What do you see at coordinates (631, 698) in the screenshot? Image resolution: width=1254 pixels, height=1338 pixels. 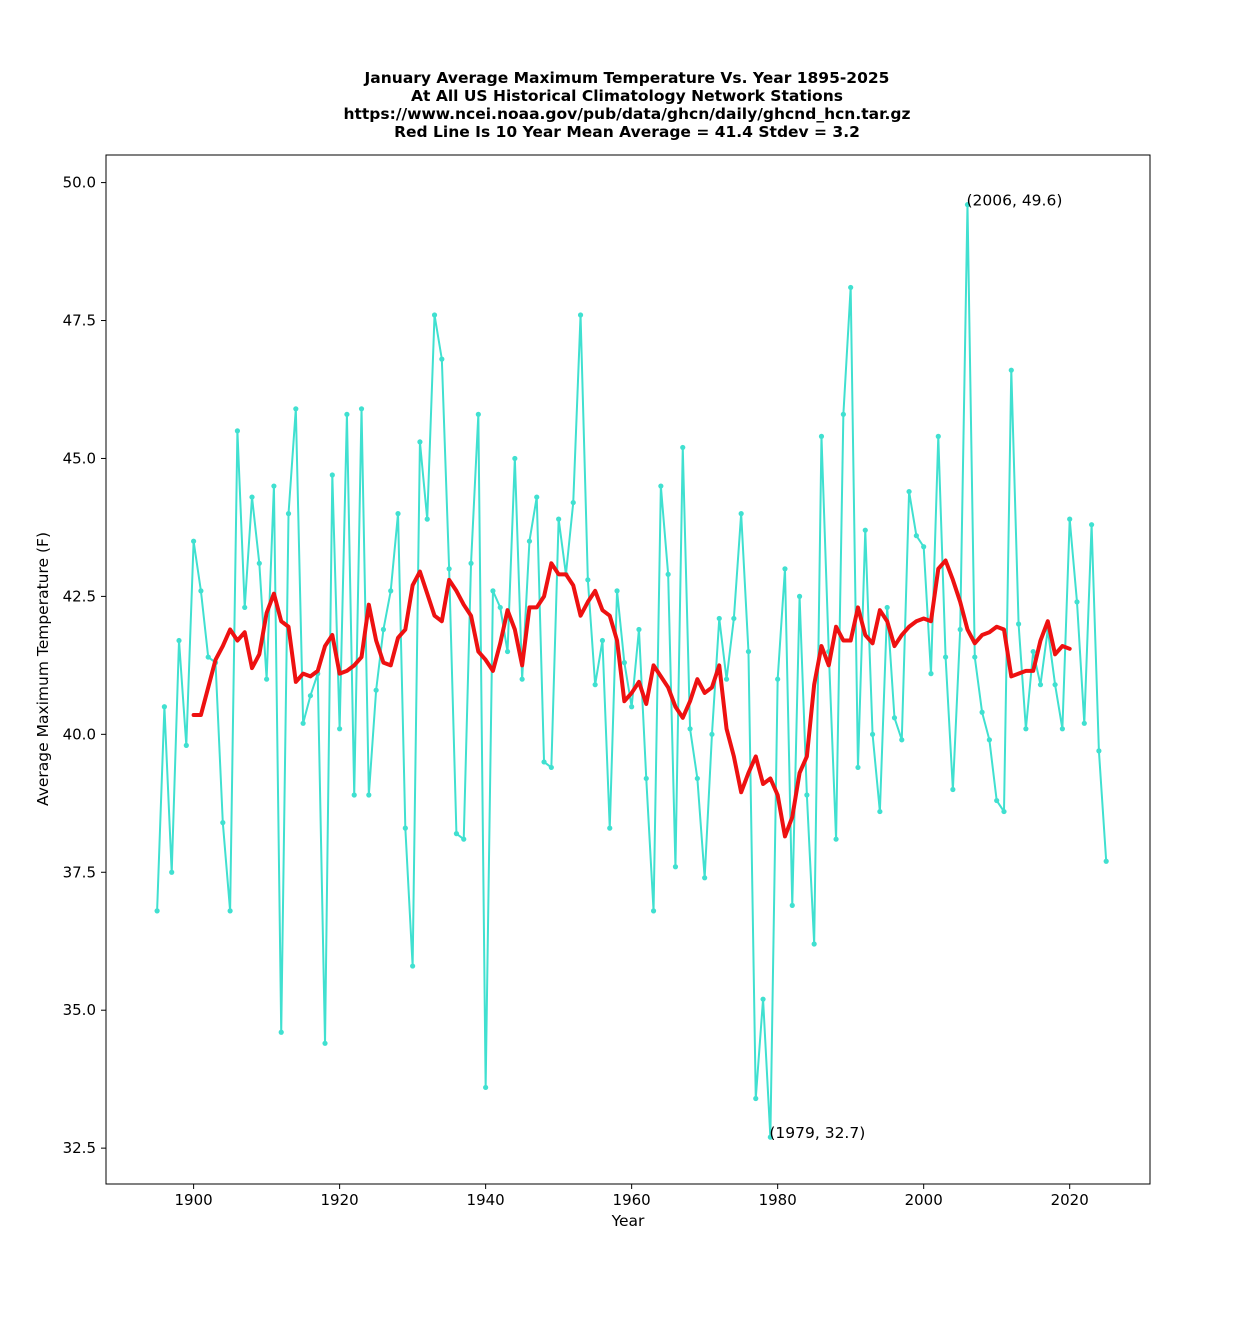 I see `ten-year-mean-line` at bounding box center [631, 698].